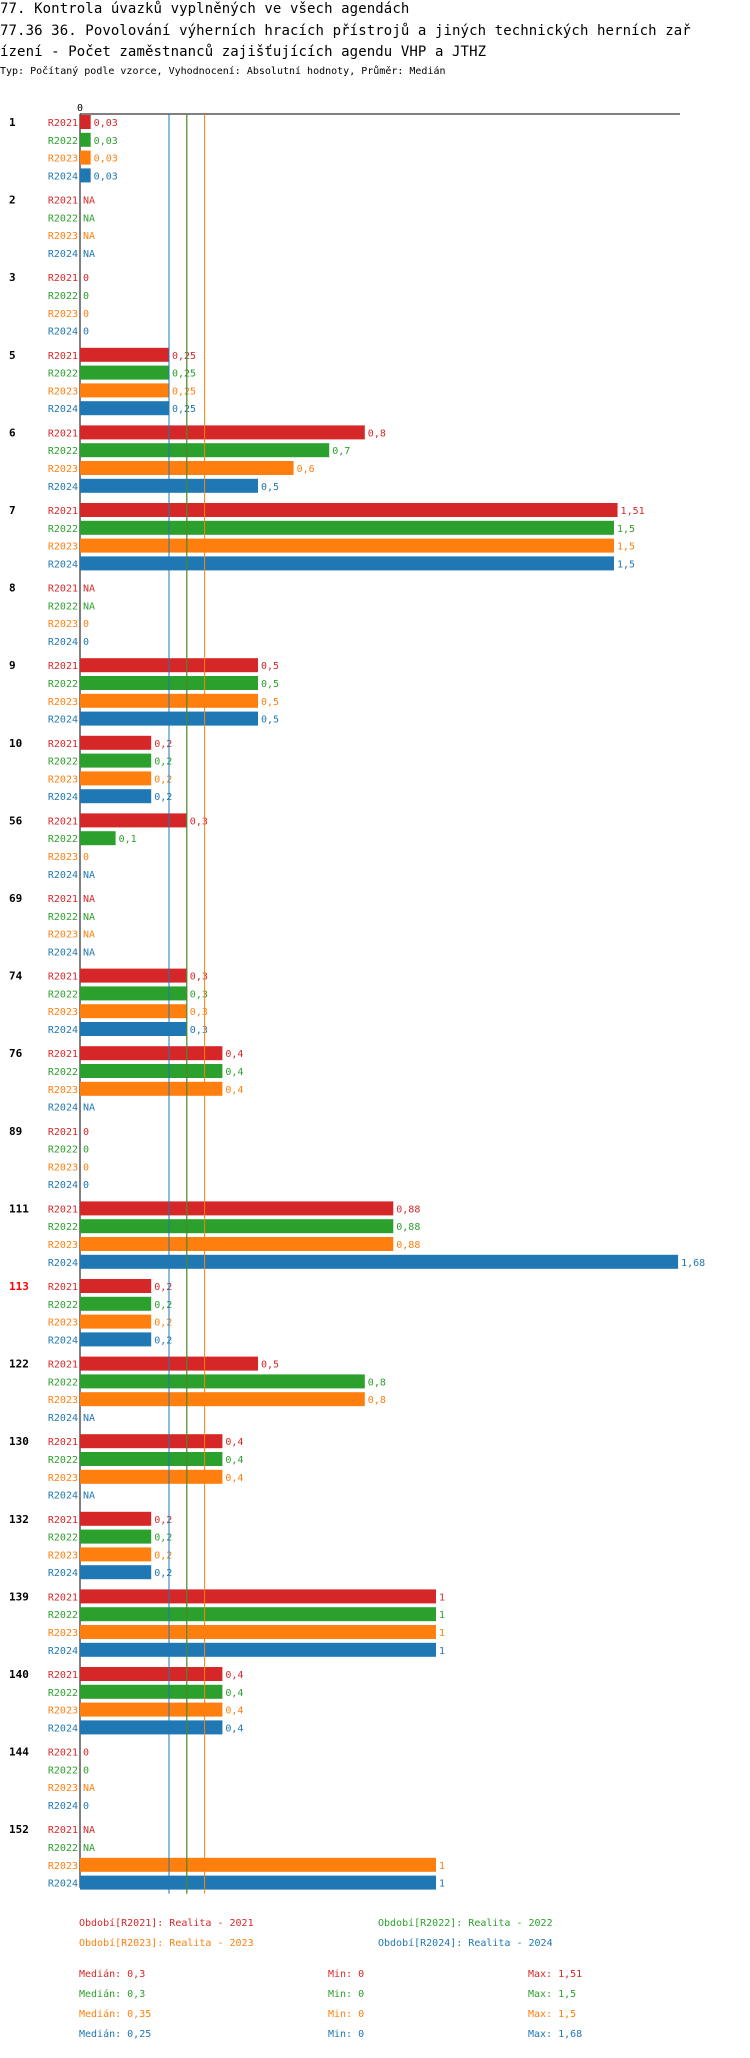 The image size is (750, 2058). What do you see at coordinates (12, 510) in the screenshot?
I see `group-label: 7` at bounding box center [12, 510].